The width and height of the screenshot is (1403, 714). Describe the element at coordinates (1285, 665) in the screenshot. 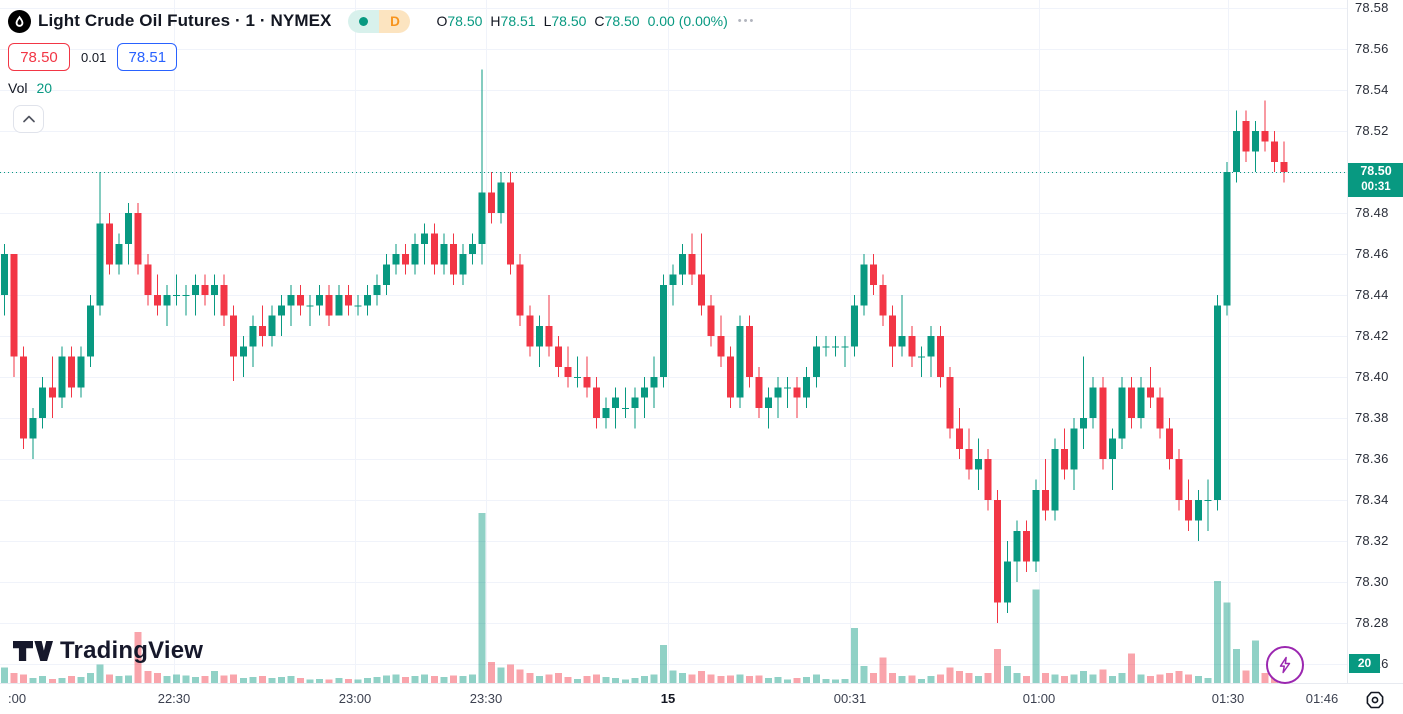

I see `boost-button` at that location.